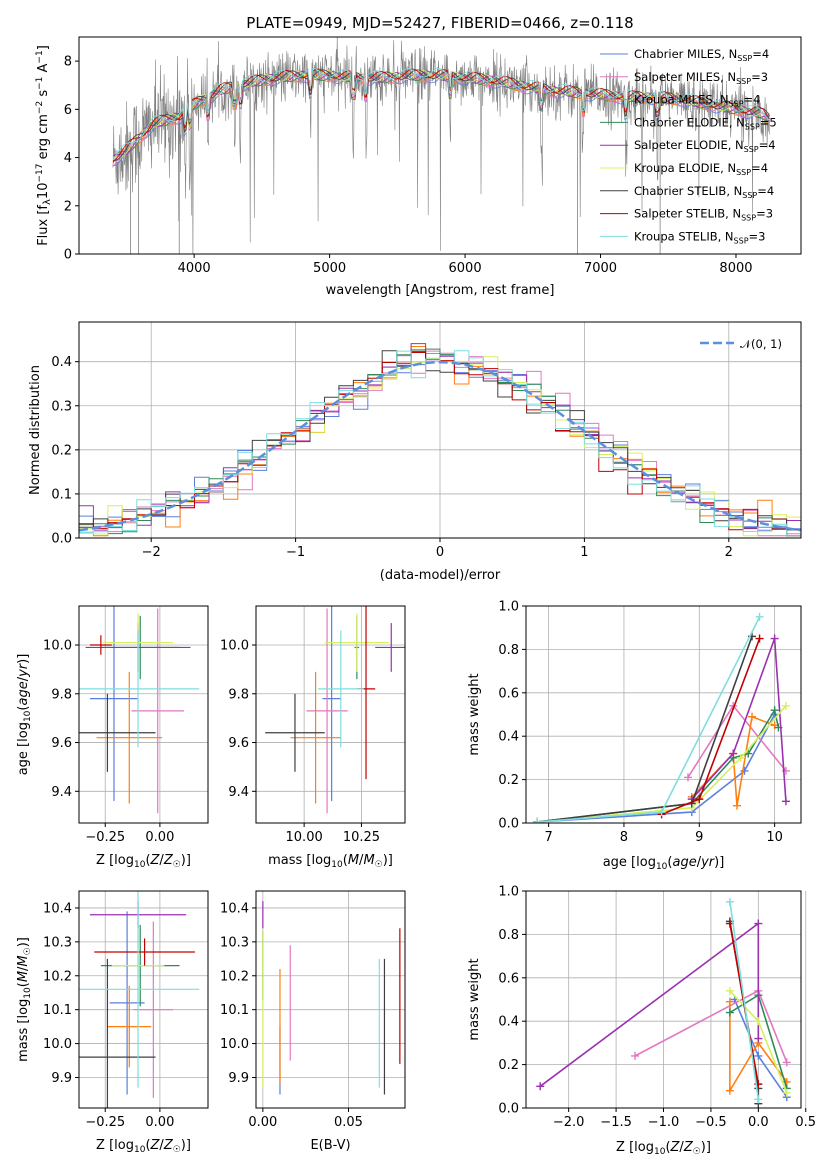 The image size is (819, 1170). Describe the element at coordinates (23, 1030) in the screenshot. I see `label-fragment: mass [log` at that location.